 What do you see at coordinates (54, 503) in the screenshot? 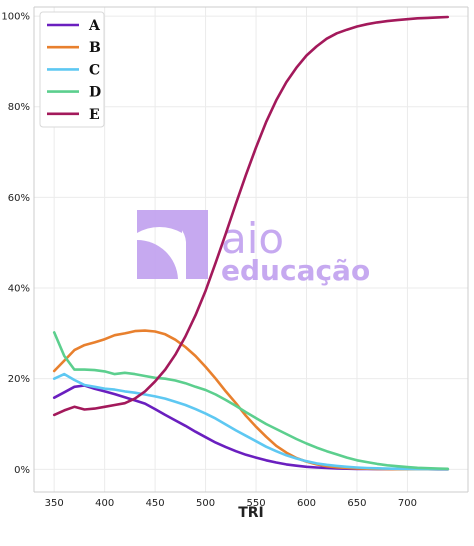
I see `x-tick-label: 350` at bounding box center [54, 503].